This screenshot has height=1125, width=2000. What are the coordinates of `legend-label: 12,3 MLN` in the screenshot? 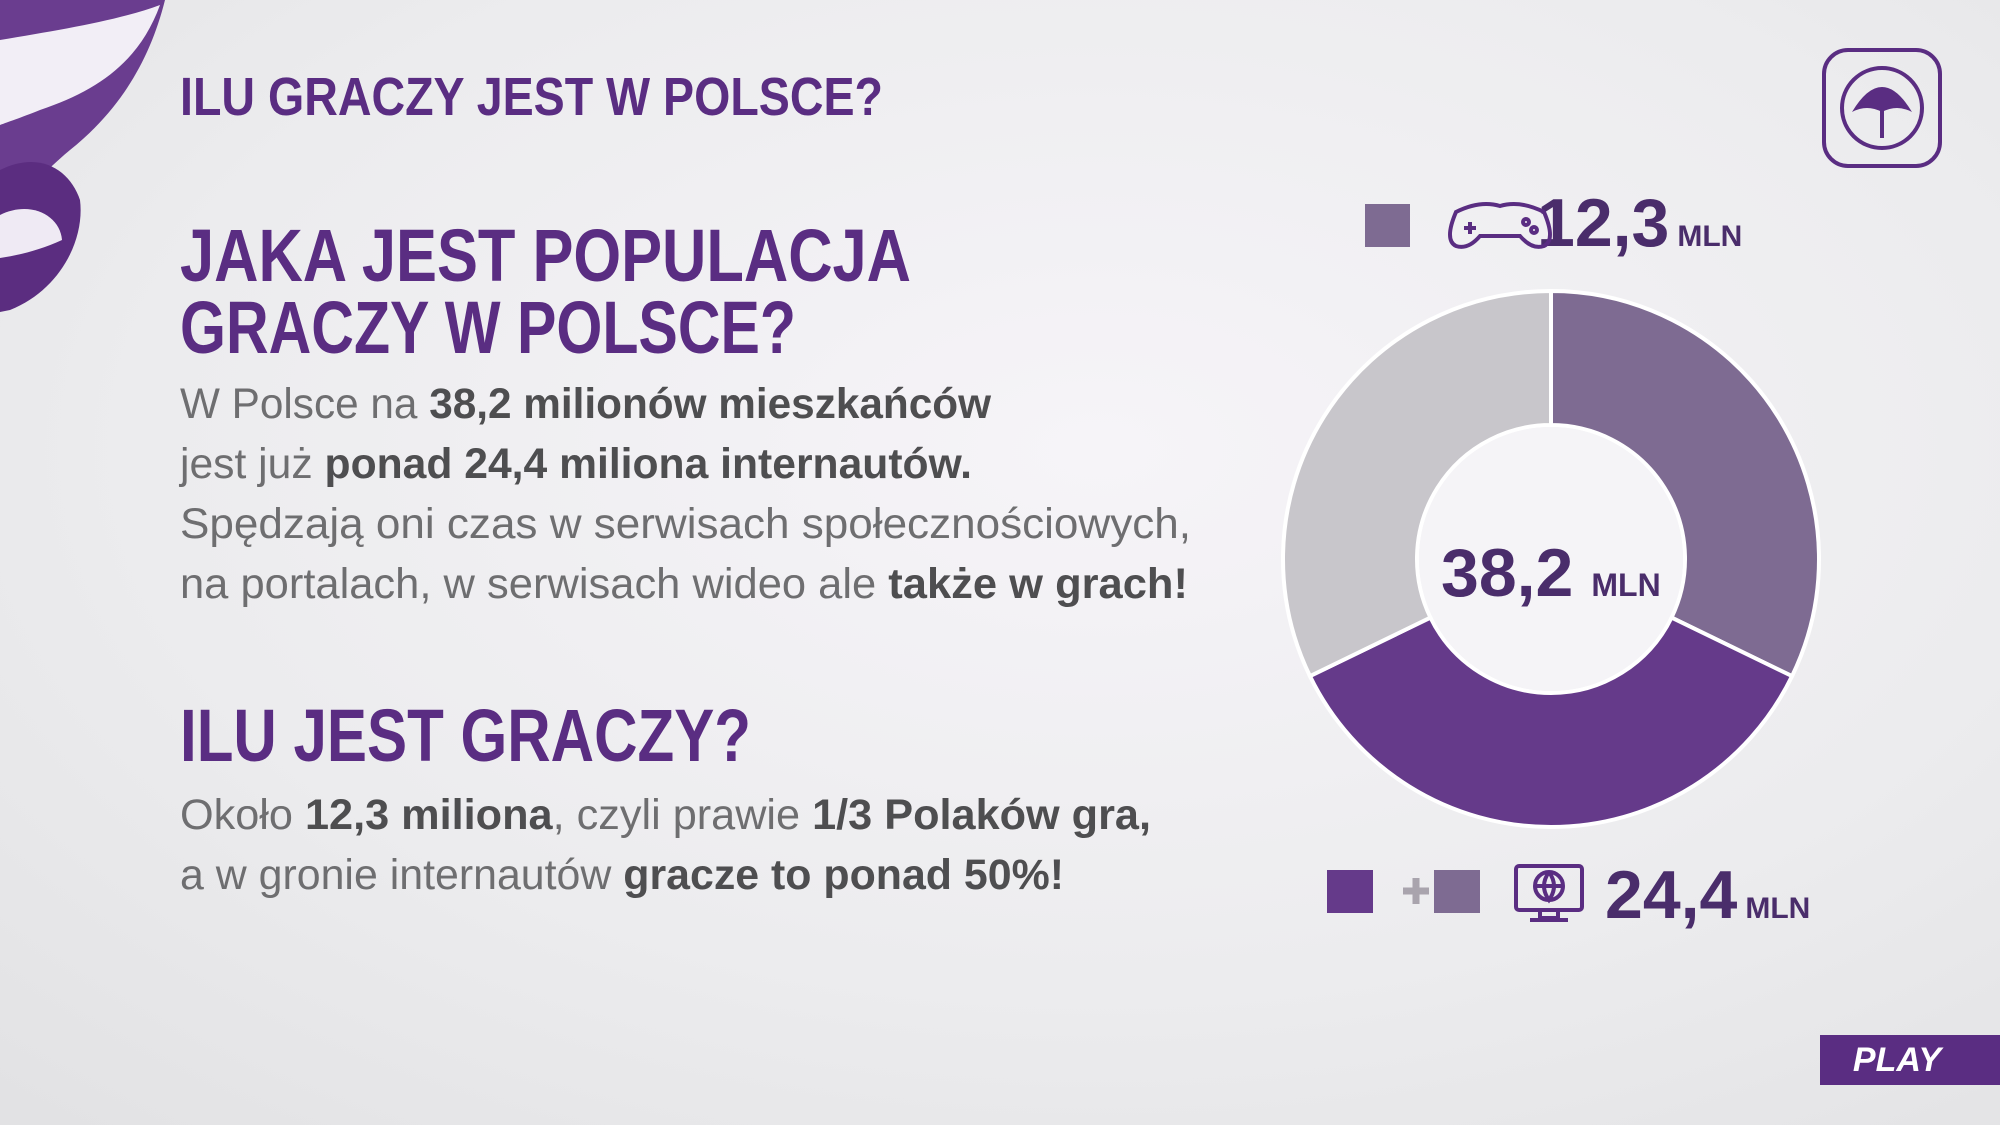 It's located at (1639, 223).